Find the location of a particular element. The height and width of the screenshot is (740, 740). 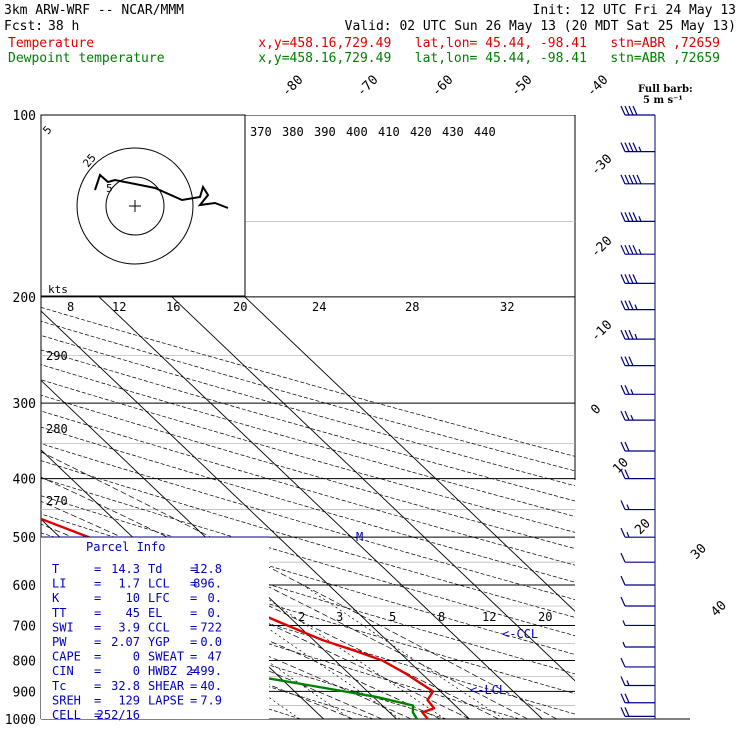

parcel-value: 7.9 is located at coordinates (211, 700).